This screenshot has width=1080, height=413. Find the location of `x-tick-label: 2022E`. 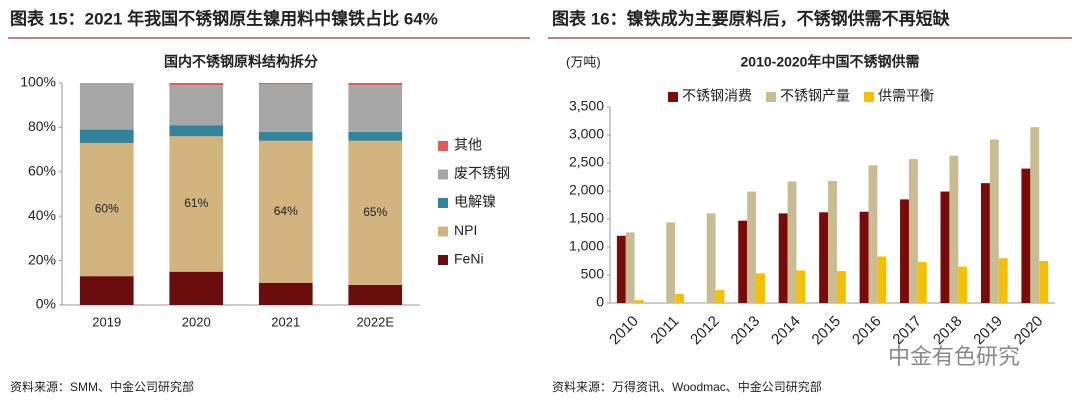

x-tick-label: 2022E is located at coordinates (375, 321).